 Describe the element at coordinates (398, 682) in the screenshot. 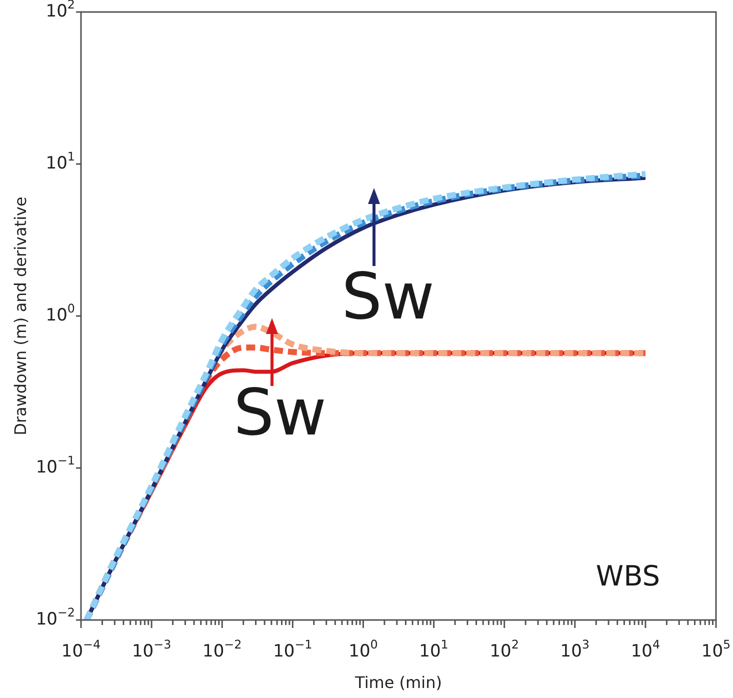

I see `x-axis-title: Time (min)` at that location.